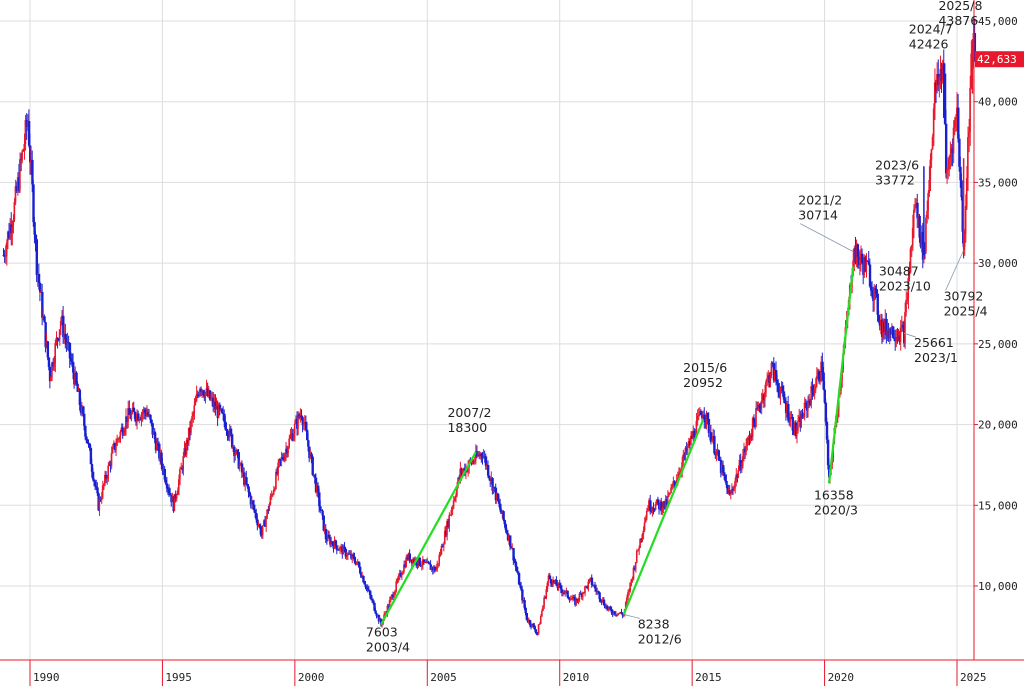  Describe the element at coordinates (897, 164) in the screenshot. I see `annotation-line-1: 2023/6` at that location.